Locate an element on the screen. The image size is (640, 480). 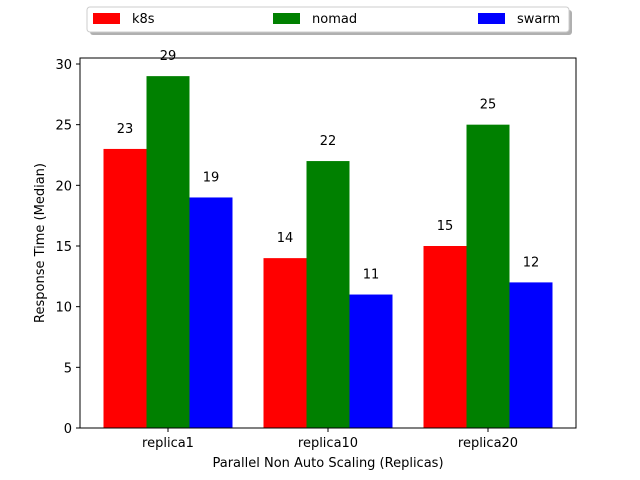
data-label-swarm-replica1: 19 is located at coordinates (211, 177).